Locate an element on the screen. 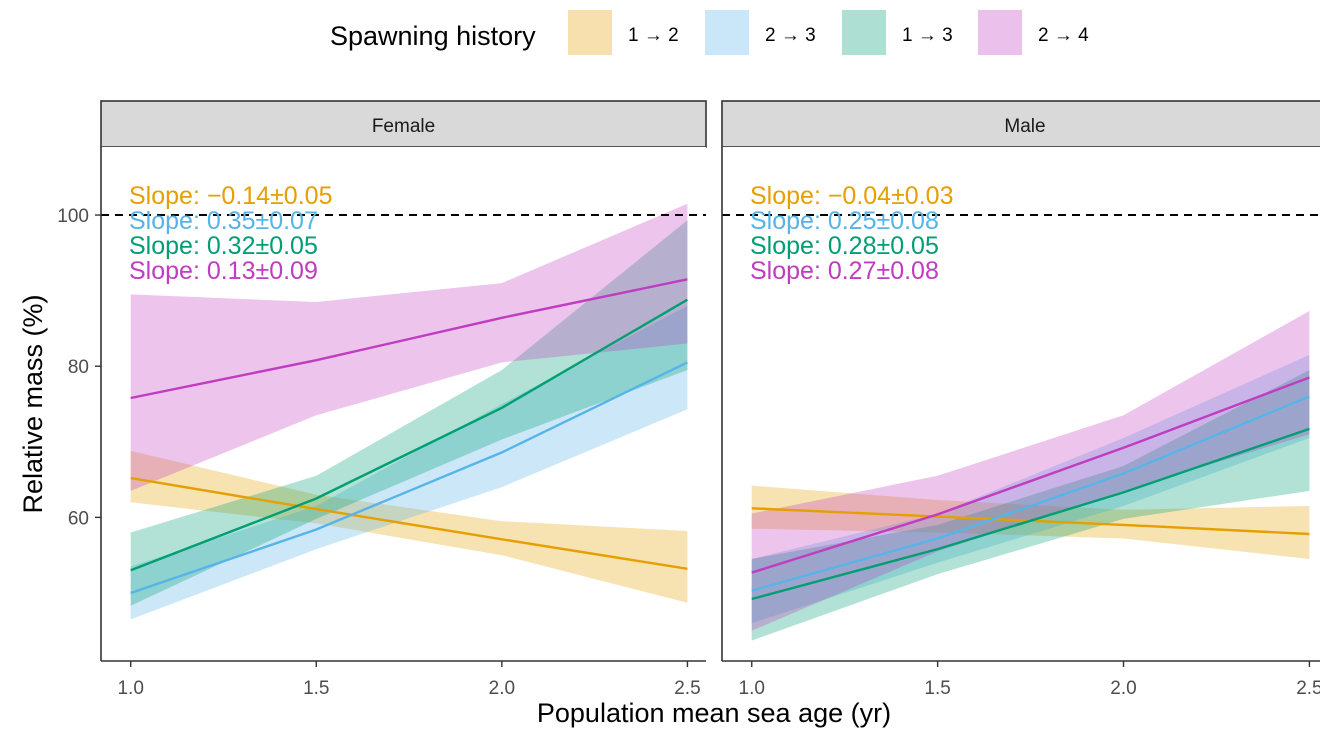  slope-annotation-1-3: Slope: 0.32±0.05 is located at coordinates (223, 246).